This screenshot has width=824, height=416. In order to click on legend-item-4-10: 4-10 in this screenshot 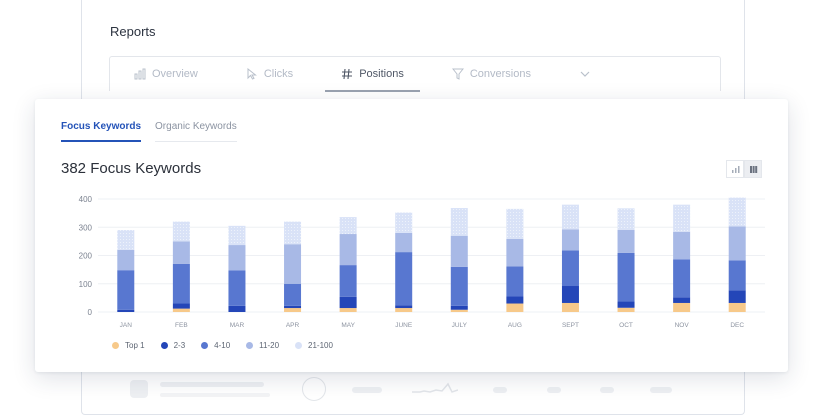, I will do `click(215, 345)`.